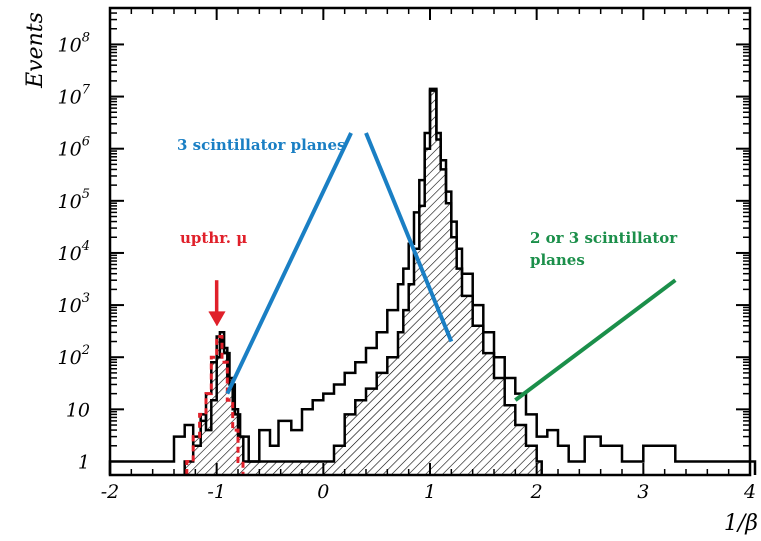 The width and height of the screenshot is (761, 541). I want to click on y-tick-label: 10⁸, so click(74, 43).